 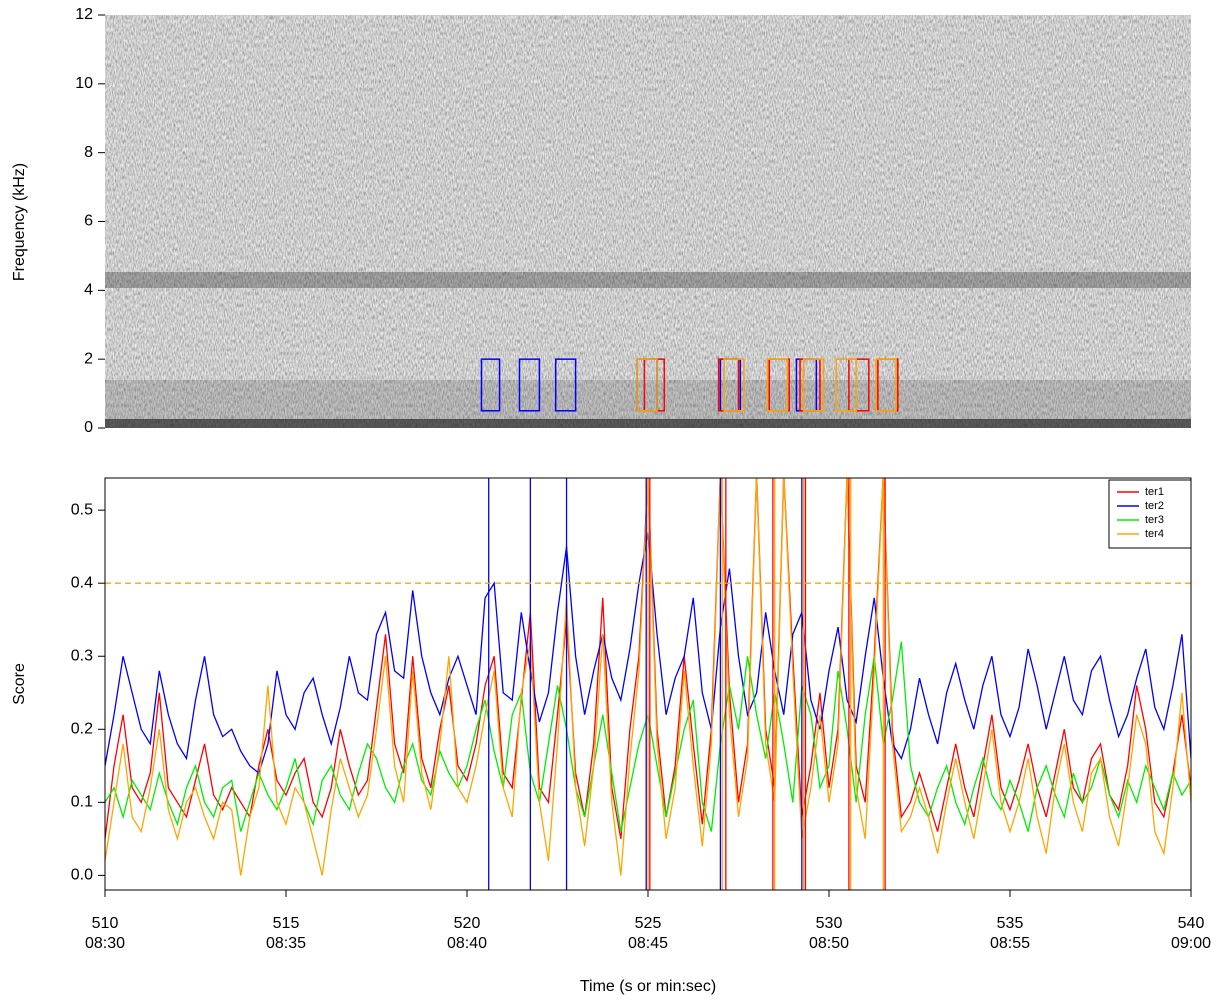 What do you see at coordinates (1154, 534) in the screenshot?
I see `legend-label: ter4` at bounding box center [1154, 534].